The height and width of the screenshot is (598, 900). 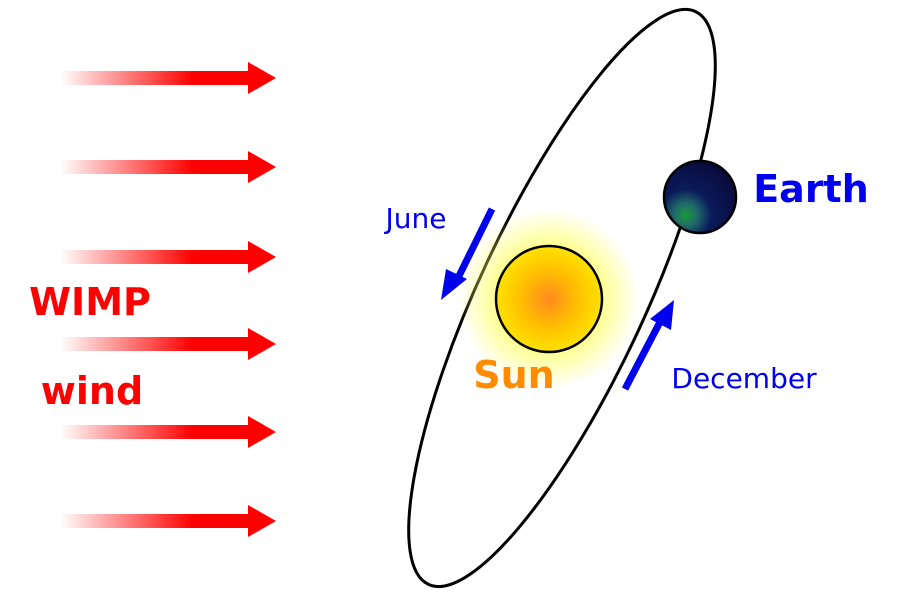 I want to click on earth, so click(x=700, y=197).